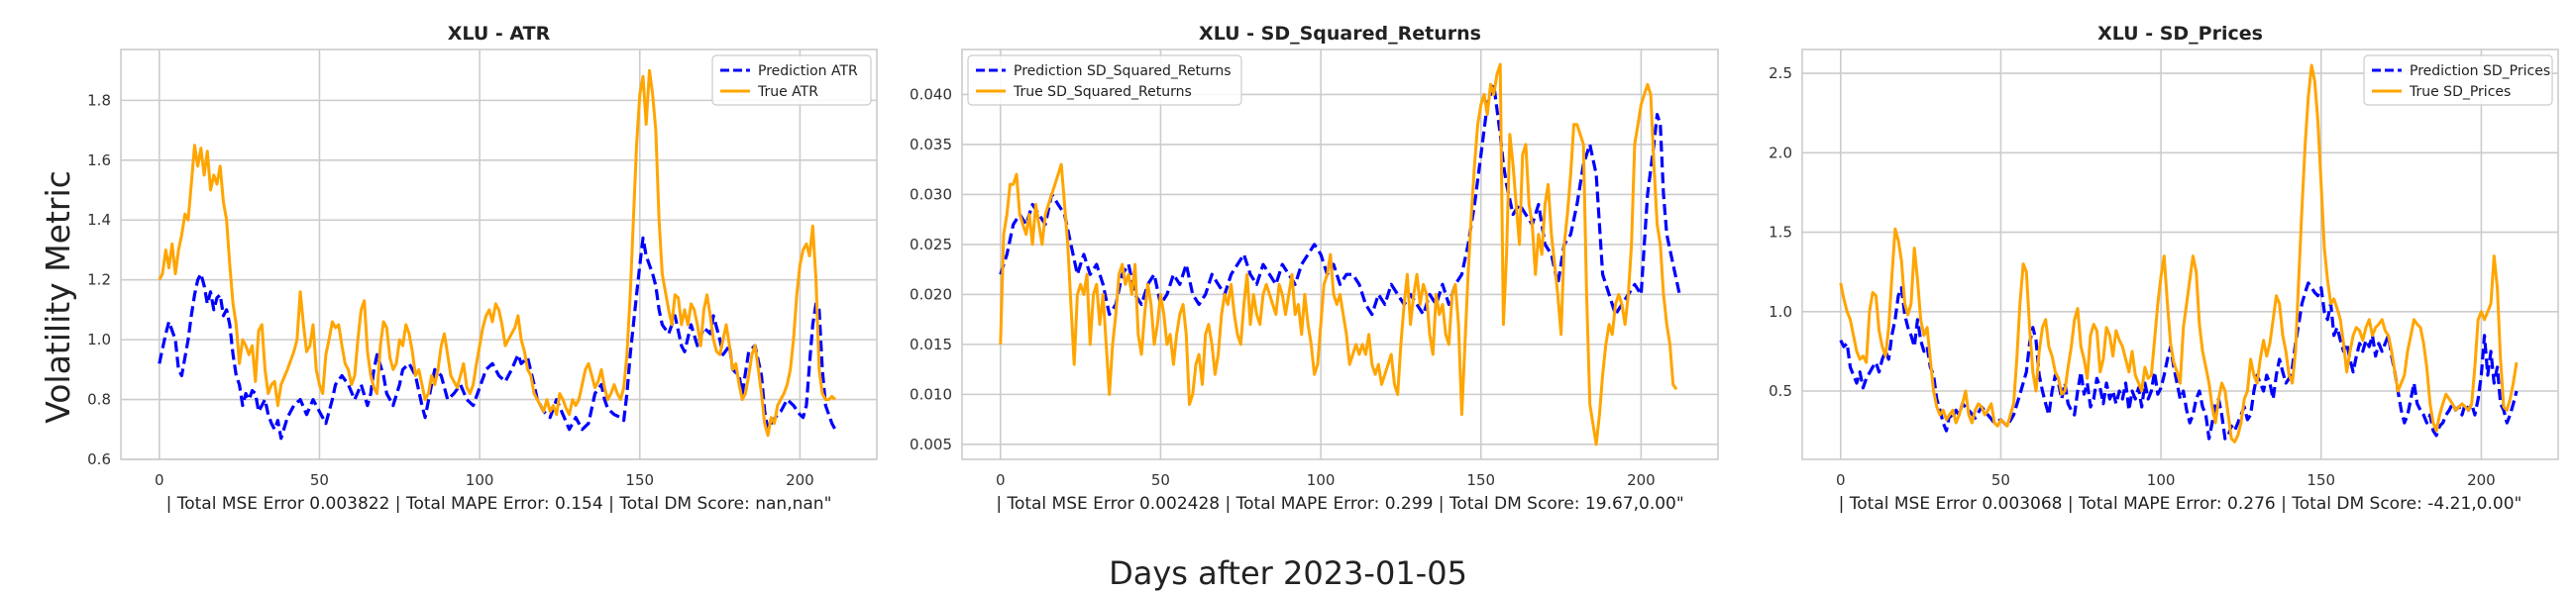 This screenshot has height=594, width=2576. I want to click on y-tick-label: 0.5, so click(1780, 391).